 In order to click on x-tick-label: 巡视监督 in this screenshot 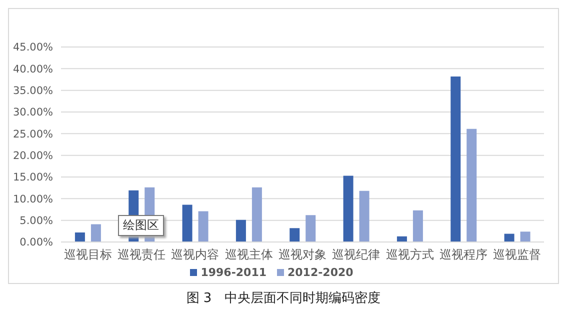, I will do `click(517, 255)`.